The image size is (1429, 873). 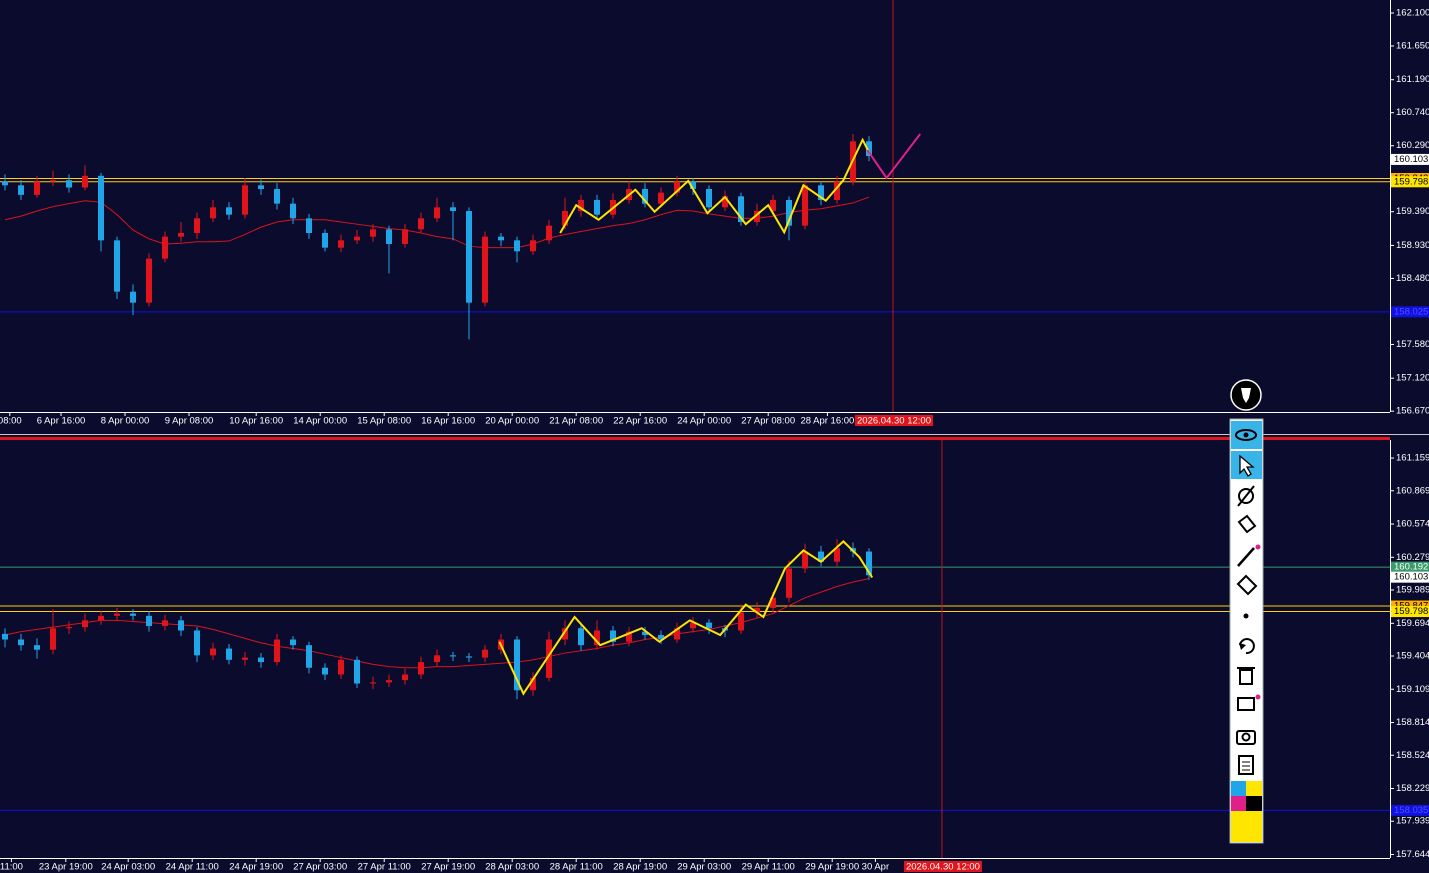 I want to click on line-button, so click(x=1246, y=557).